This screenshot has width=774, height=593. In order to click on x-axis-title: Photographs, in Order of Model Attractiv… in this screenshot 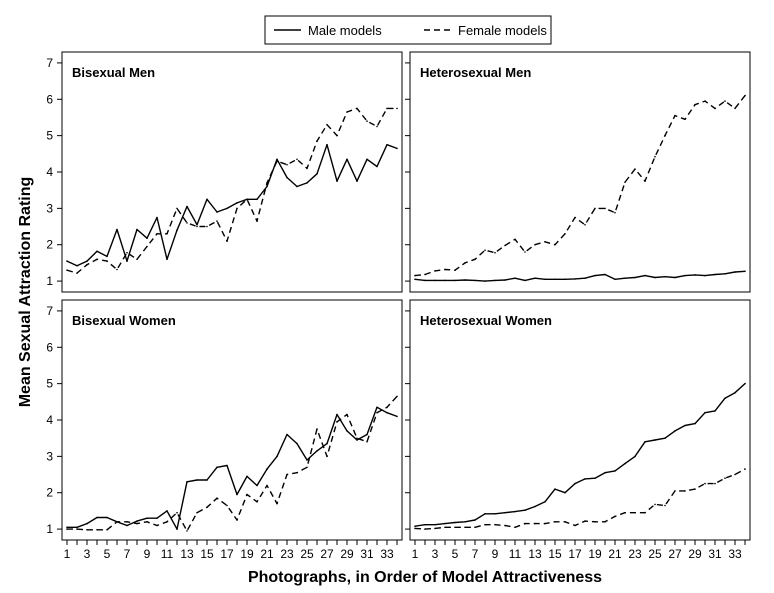, I will do `click(425, 577)`.